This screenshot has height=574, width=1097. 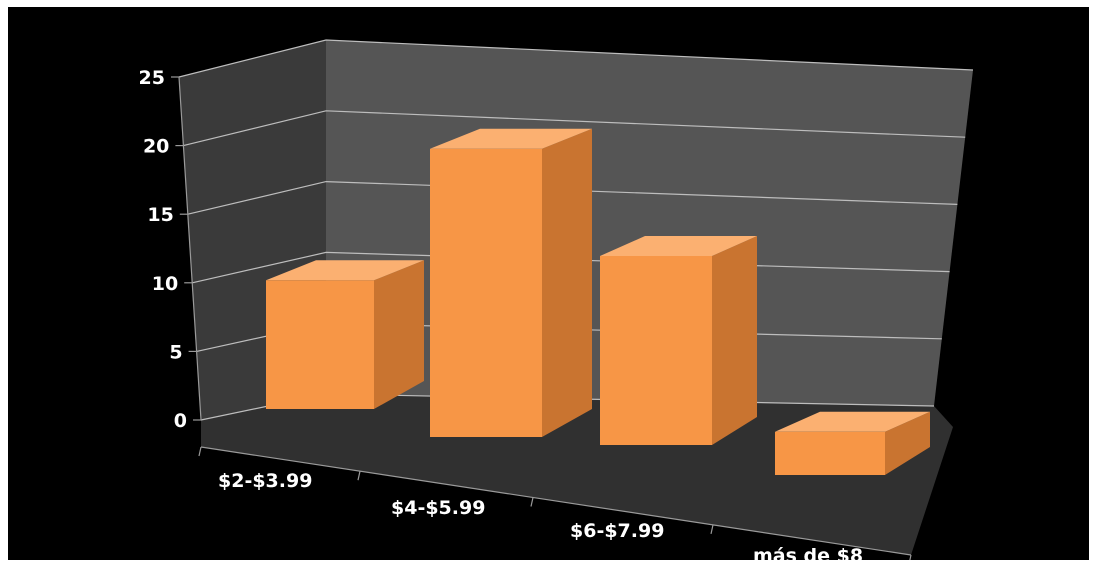 What do you see at coordinates (808, 552) in the screenshot?
I see `x-category-label: más de $8` at bounding box center [808, 552].